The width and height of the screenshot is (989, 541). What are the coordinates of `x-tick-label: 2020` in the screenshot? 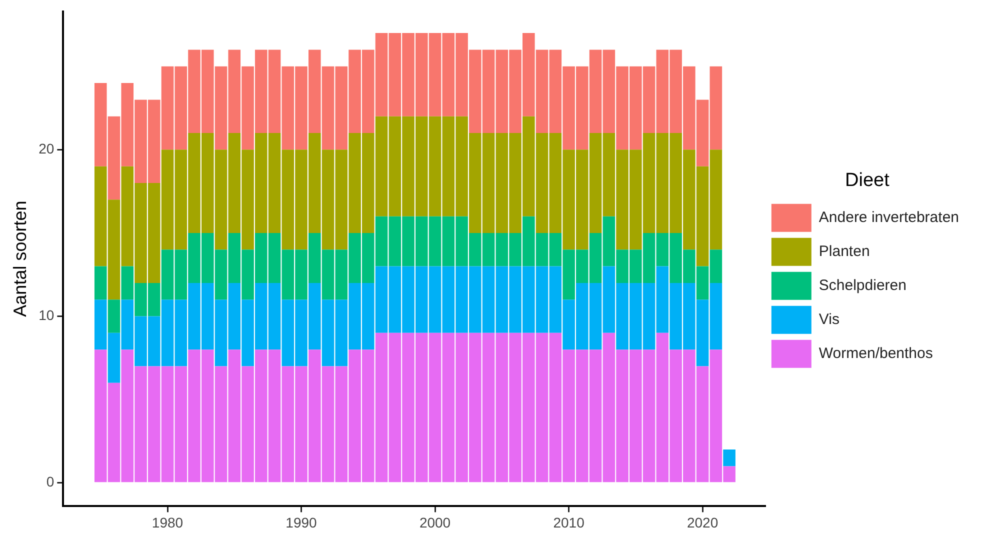 It's located at (702, 522).